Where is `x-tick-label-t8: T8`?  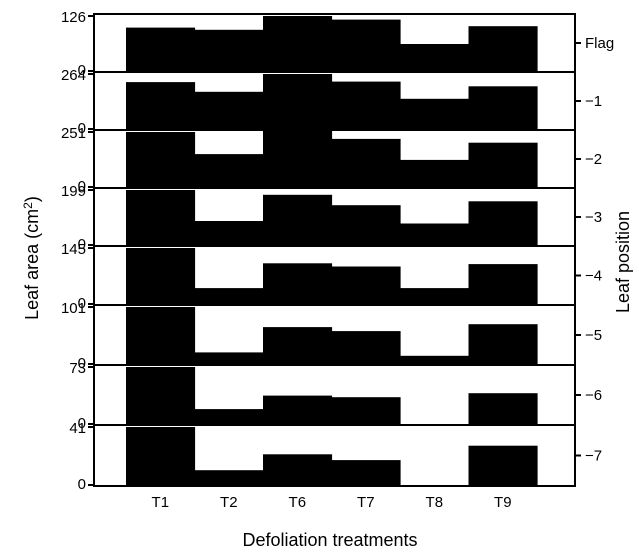
x-tick-label-t8: T8 is located at coordinates (435, 502).